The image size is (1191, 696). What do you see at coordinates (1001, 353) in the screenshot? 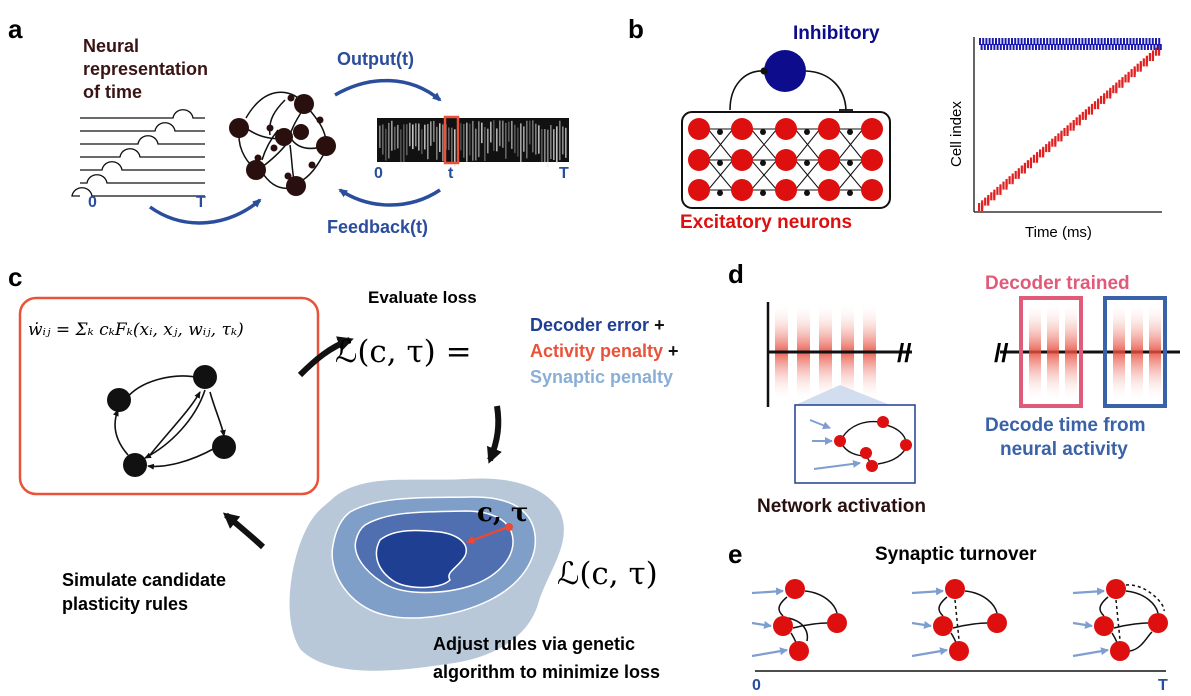
I see `axis-break-right: //` at bounding box center [1001, 353].